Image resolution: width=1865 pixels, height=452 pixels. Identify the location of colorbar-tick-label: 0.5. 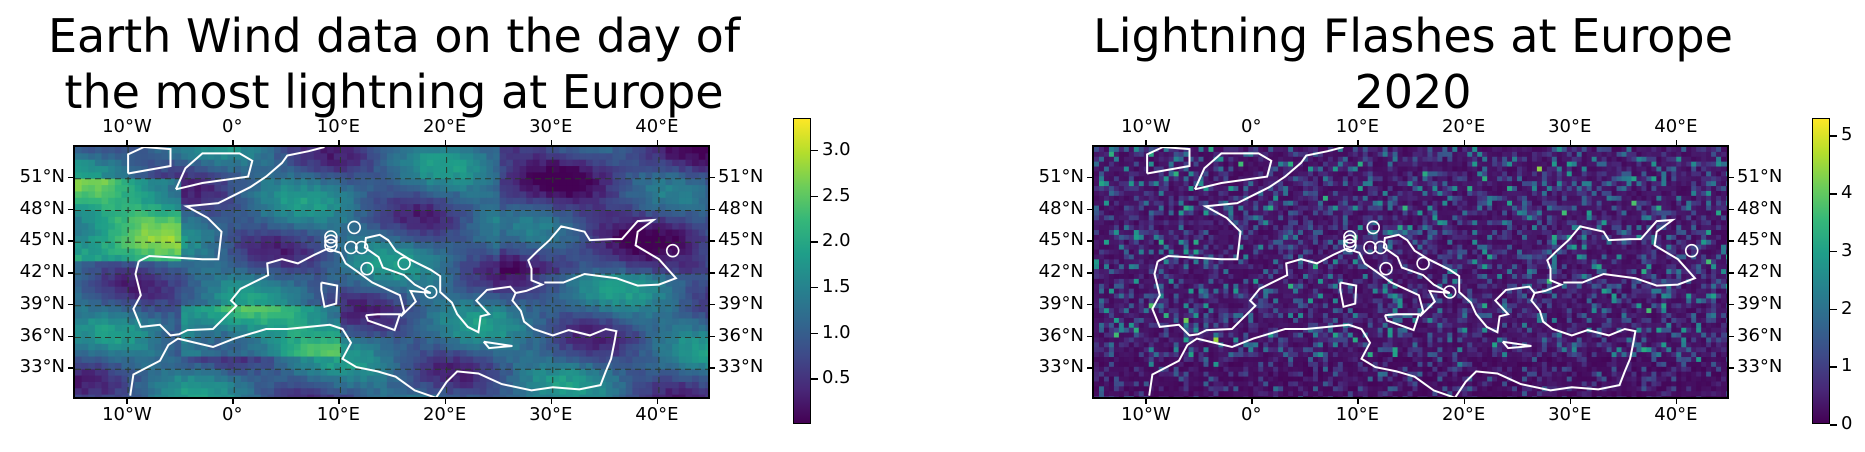
(836, 378).